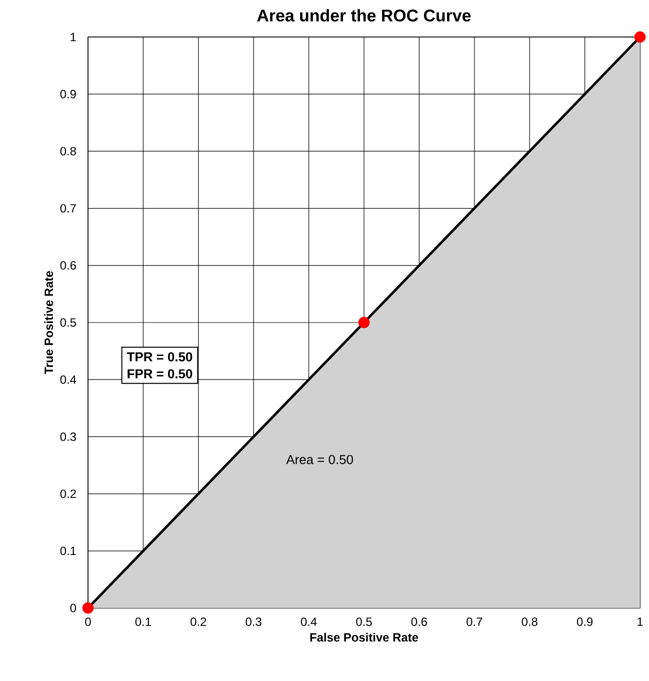  Describe the element at coordinates (68, 436) in the screenshot. I see `y-tick-label: 0.3` at that location.